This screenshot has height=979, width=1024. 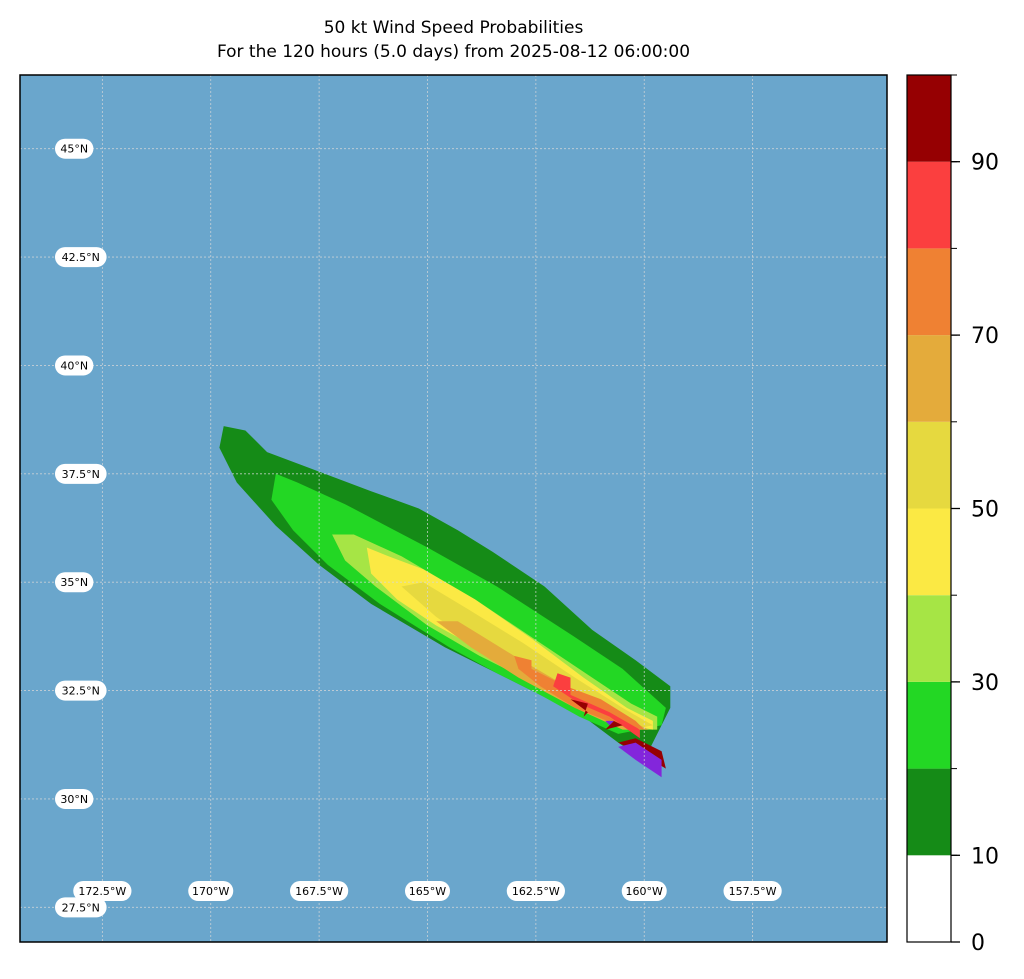 What do you see at coordinates (952, 515) in the screenshot?
I see `colorbar: 0 10 30 50 70 90` at bounding box center [952, 515].